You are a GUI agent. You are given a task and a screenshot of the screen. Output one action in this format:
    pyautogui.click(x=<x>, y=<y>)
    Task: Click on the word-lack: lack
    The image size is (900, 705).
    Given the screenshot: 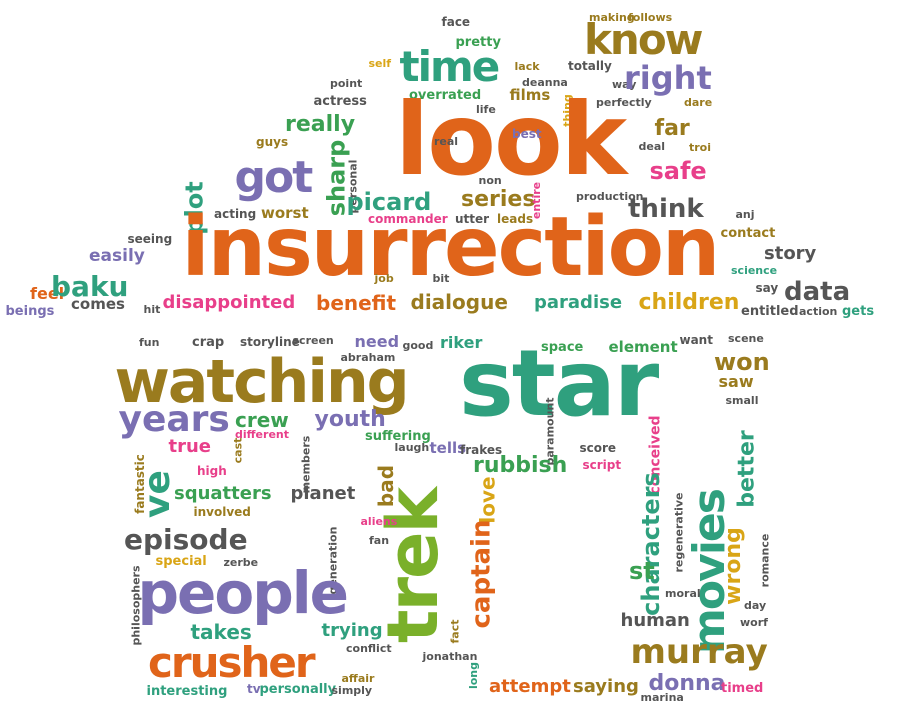 What is the action you would take?
    pyautogui.click(x=527, y=66)
    